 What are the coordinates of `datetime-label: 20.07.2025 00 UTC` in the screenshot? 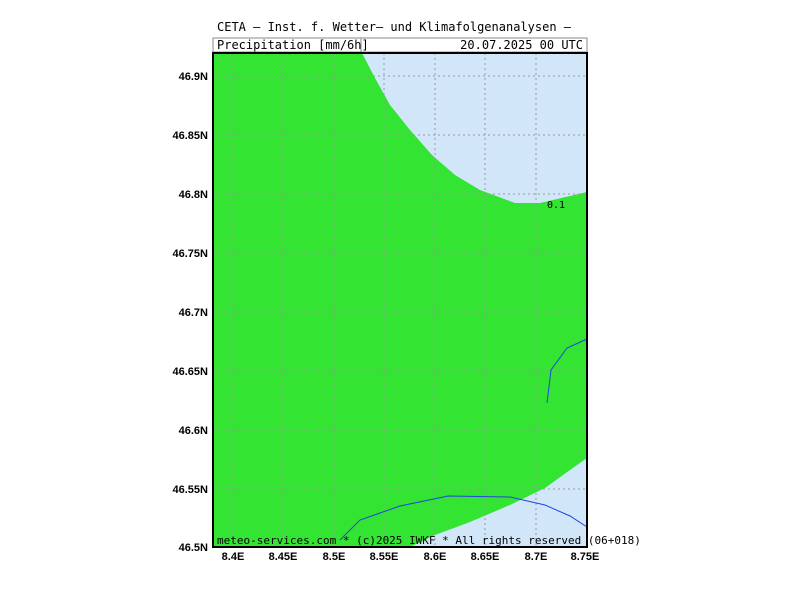 It's located at (521, 45).